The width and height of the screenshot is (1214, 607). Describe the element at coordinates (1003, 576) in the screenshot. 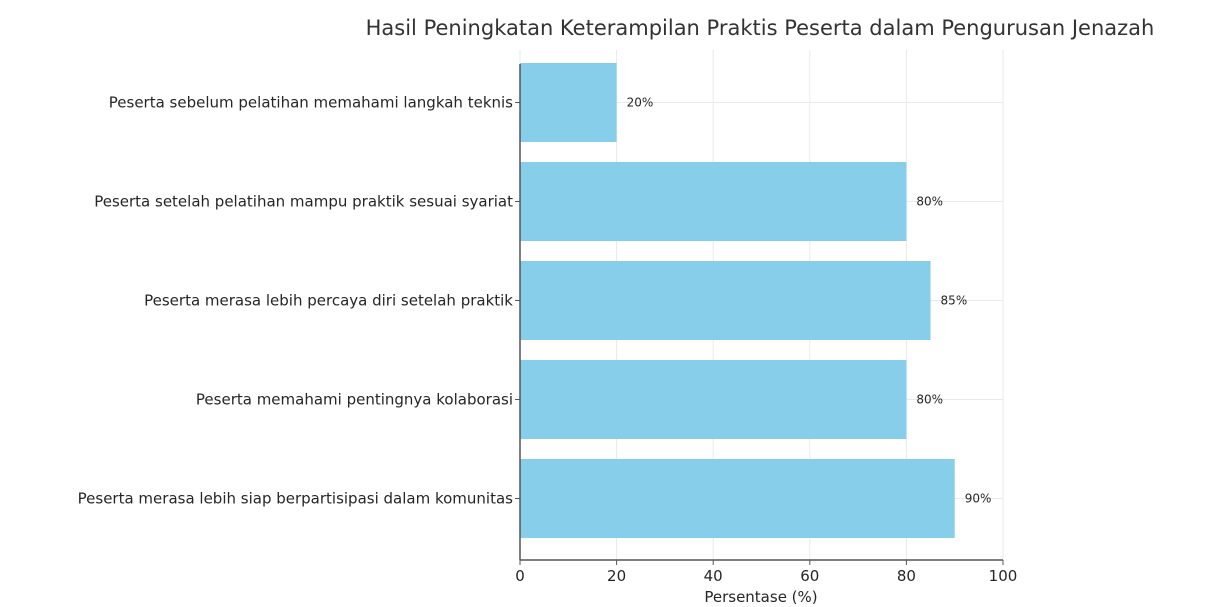

I see `x-tick-label: 100` at that location.